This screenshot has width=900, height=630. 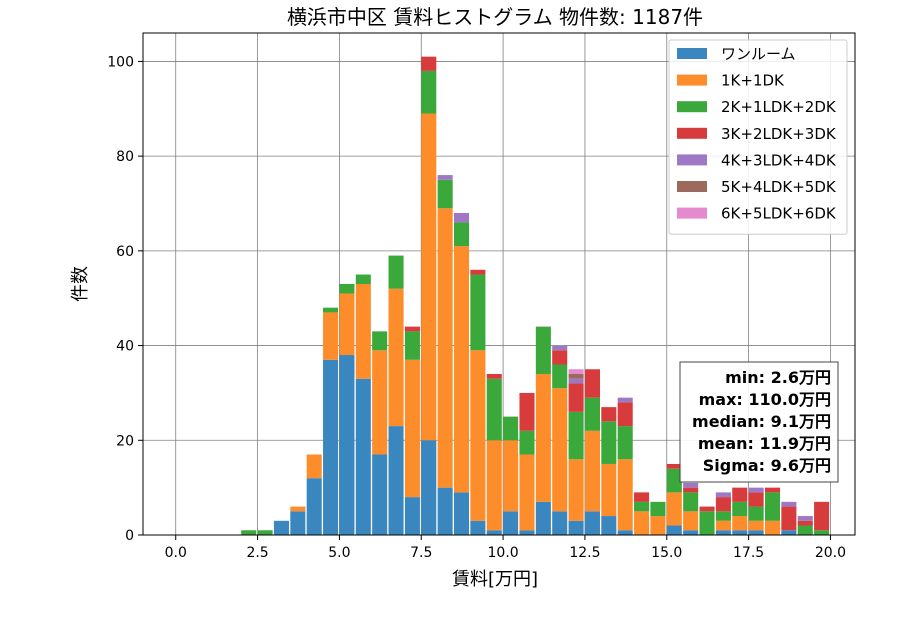 What do you see at coordinates (339, 553) in the screenshot?
I see `x-tick-label: 5.0` at bounding box center [339, 553].